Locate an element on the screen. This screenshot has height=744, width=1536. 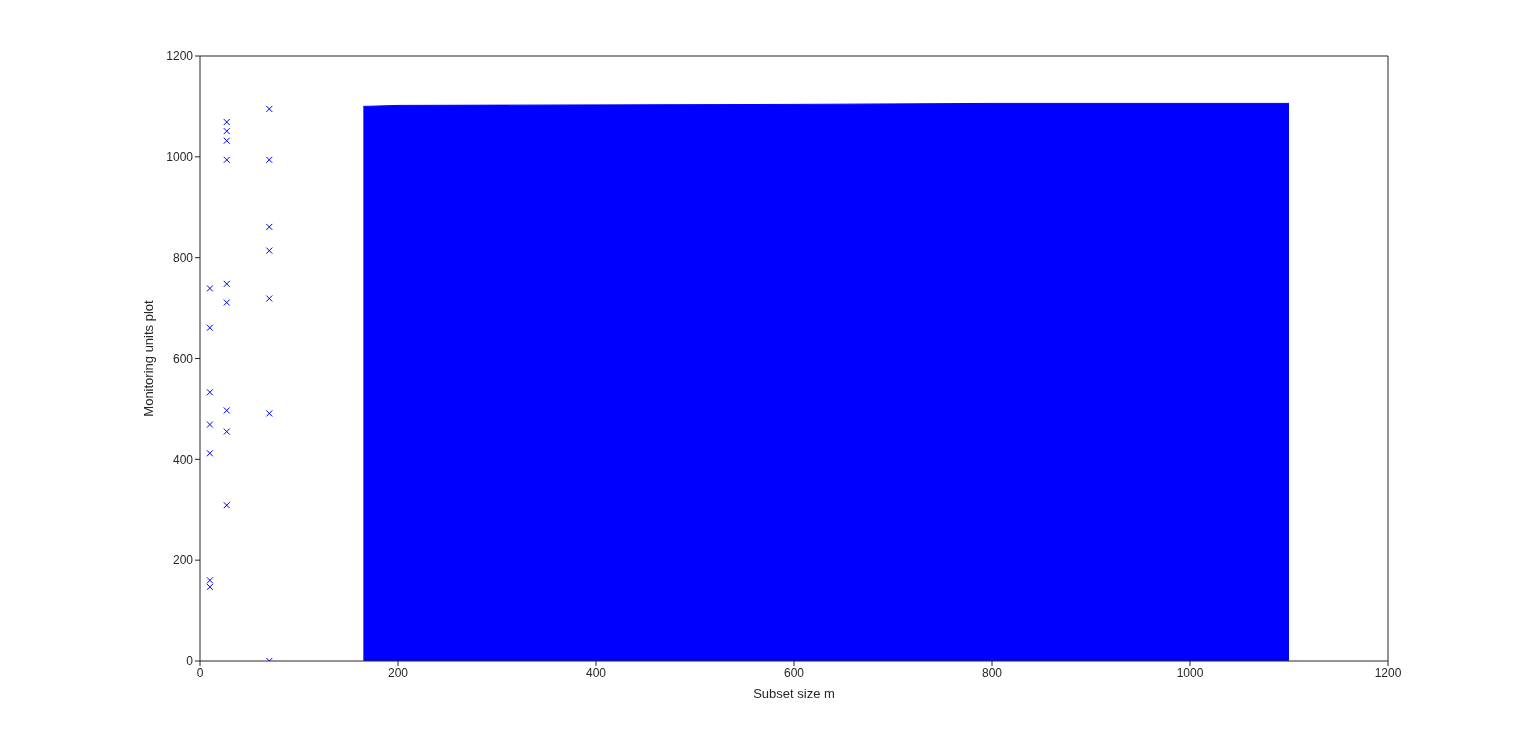
y-axis-title: Monitoring units plot is located at coordinates (148, 358).